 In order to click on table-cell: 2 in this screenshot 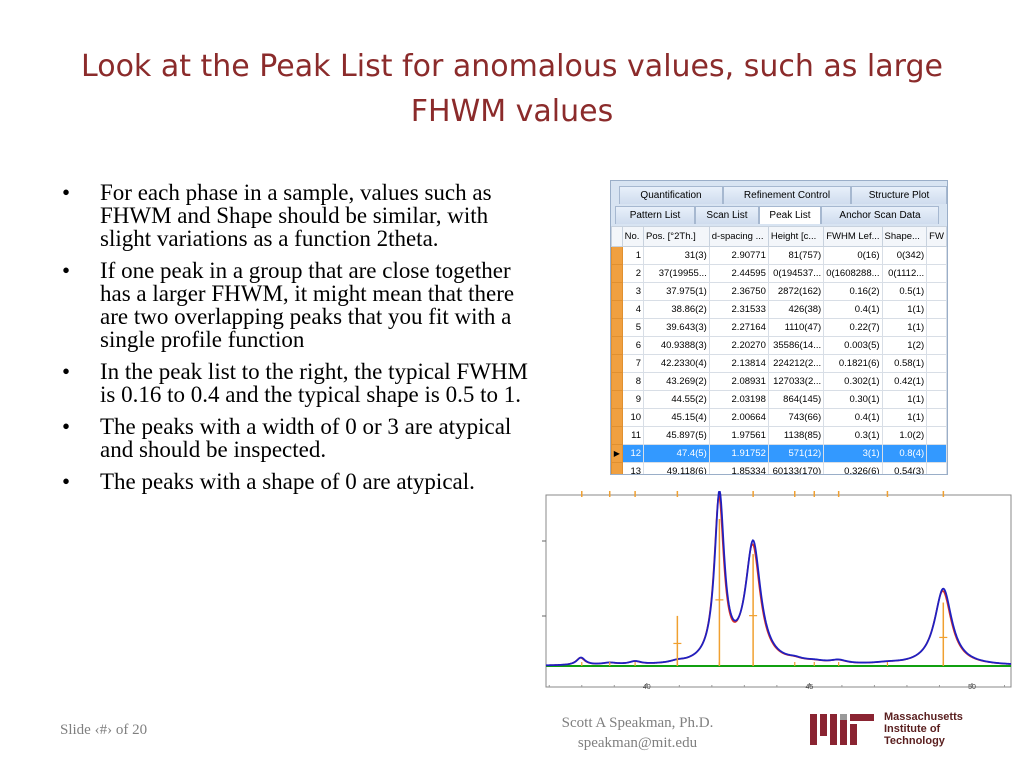, I will do `click(633, 273)`.